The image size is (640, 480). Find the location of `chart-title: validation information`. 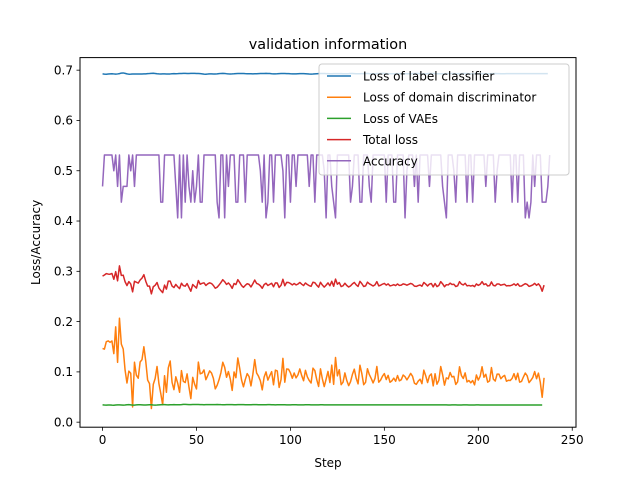

chart-title: validation information is located at coordinates (328, 45).